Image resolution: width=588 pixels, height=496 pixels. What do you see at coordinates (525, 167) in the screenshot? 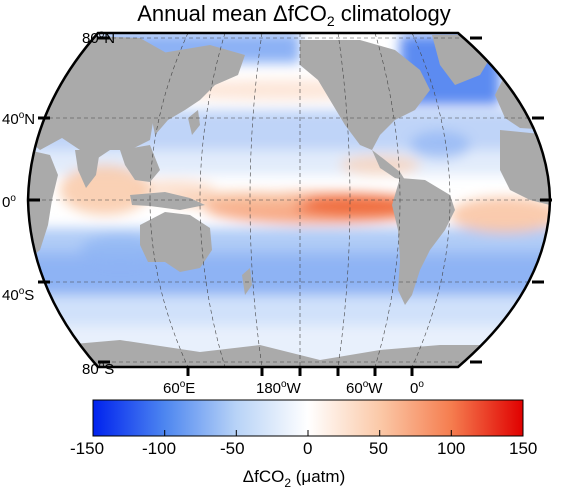
I see `landmass-africa-west` at bounding box center [525, 167].